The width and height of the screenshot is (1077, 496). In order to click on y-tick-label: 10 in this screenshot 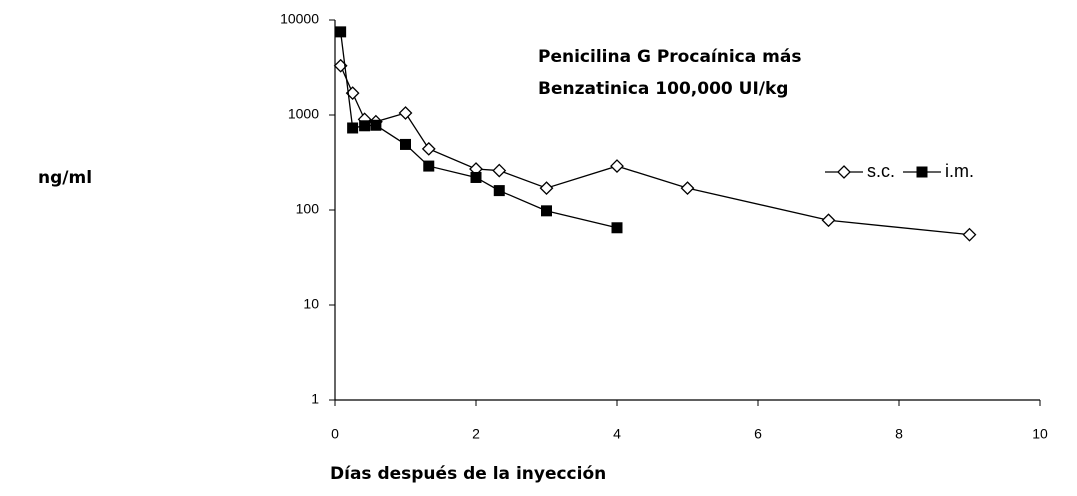, I will do `click(311, 304)`.